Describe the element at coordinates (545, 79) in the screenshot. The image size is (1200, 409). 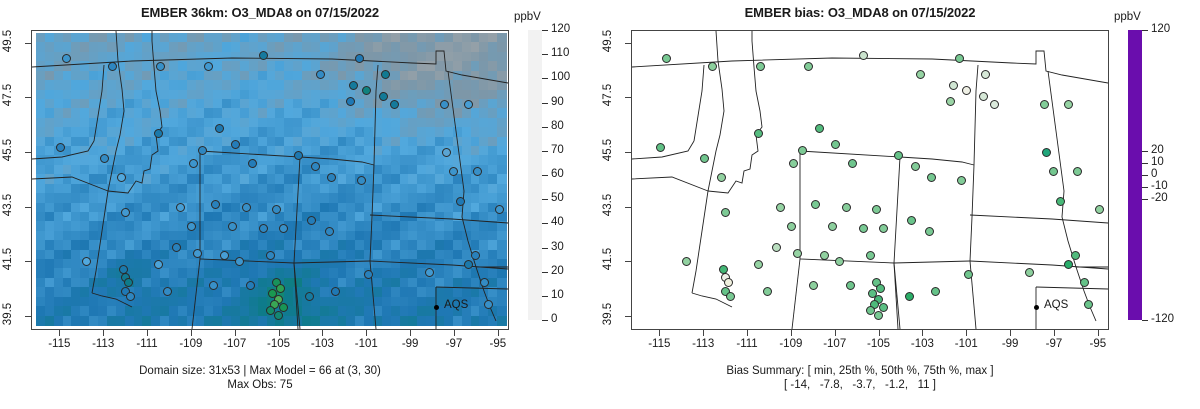
I see `colorbar-tick` at that location.